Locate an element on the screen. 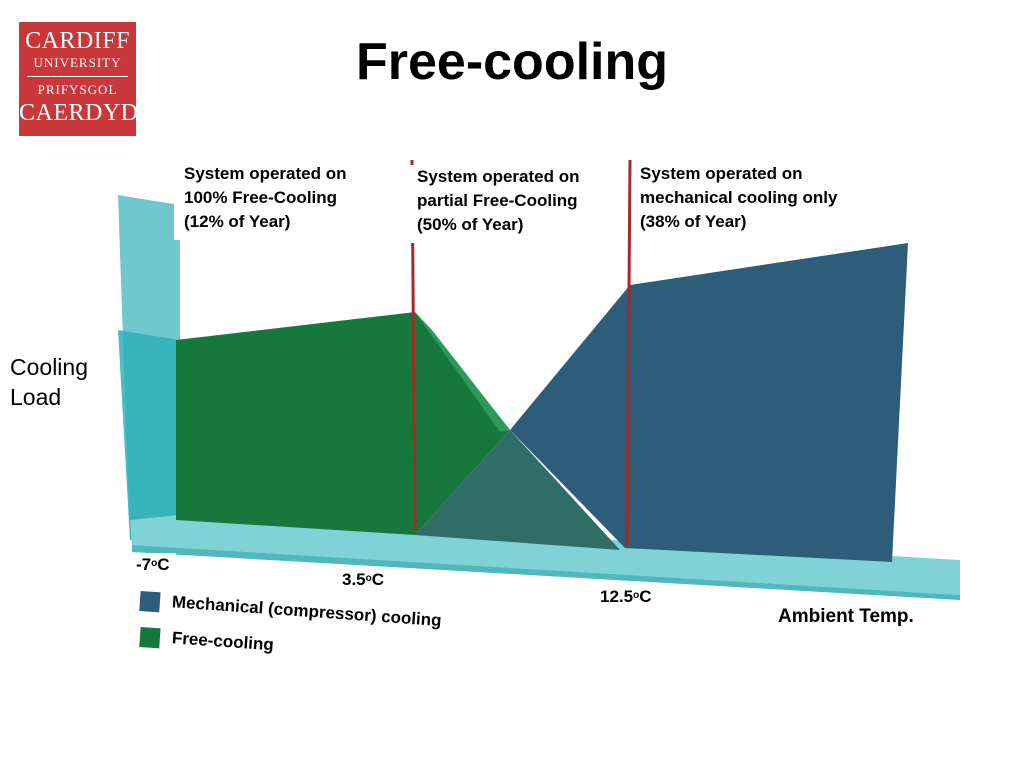 The height and width of the screenshot is (768, 1024). tick-3-5c: 3.5oC is located at coordinates (363, 580).